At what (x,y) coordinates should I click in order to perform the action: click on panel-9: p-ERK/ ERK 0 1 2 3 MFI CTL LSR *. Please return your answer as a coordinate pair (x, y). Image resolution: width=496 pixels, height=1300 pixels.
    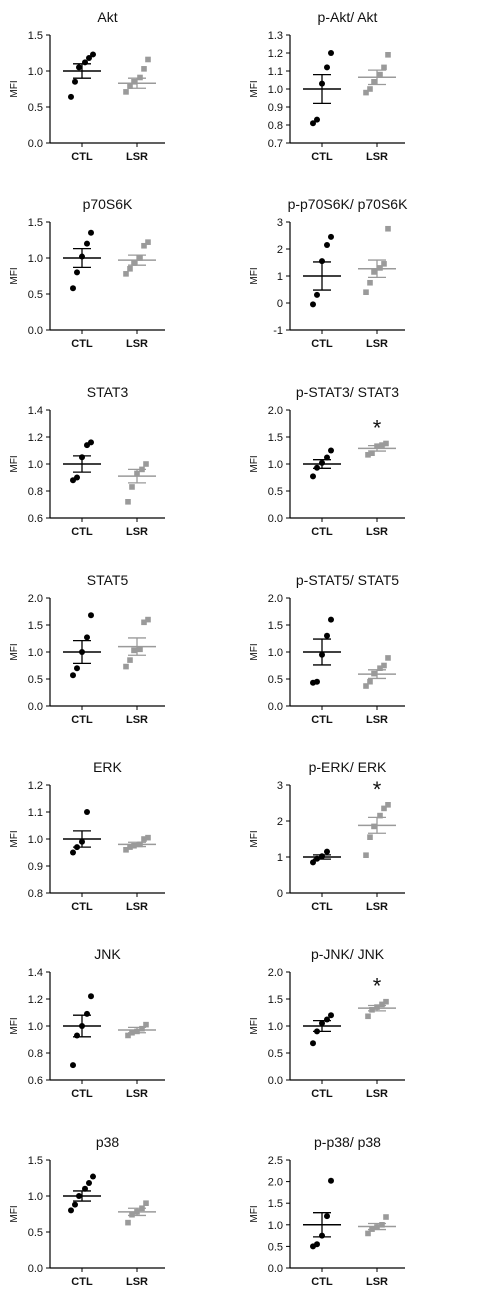
    Looking at the image, I should click on (327, 836).